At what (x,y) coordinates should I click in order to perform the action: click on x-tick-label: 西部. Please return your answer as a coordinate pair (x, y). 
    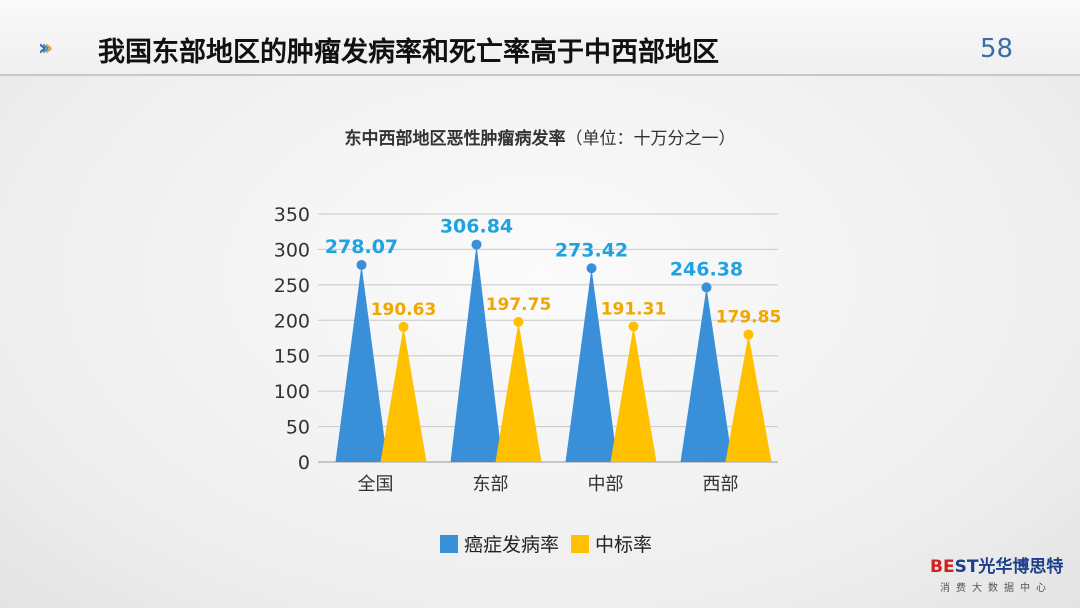
    Looking at the image, I should click on (721, 484).